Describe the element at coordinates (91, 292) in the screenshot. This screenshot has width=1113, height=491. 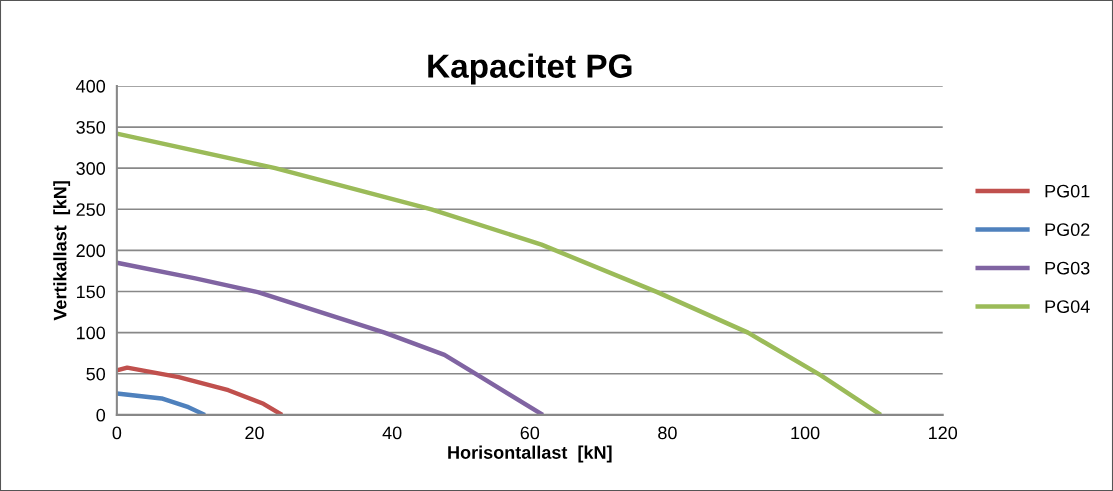
I see `y-tick-label: 150` at that location.